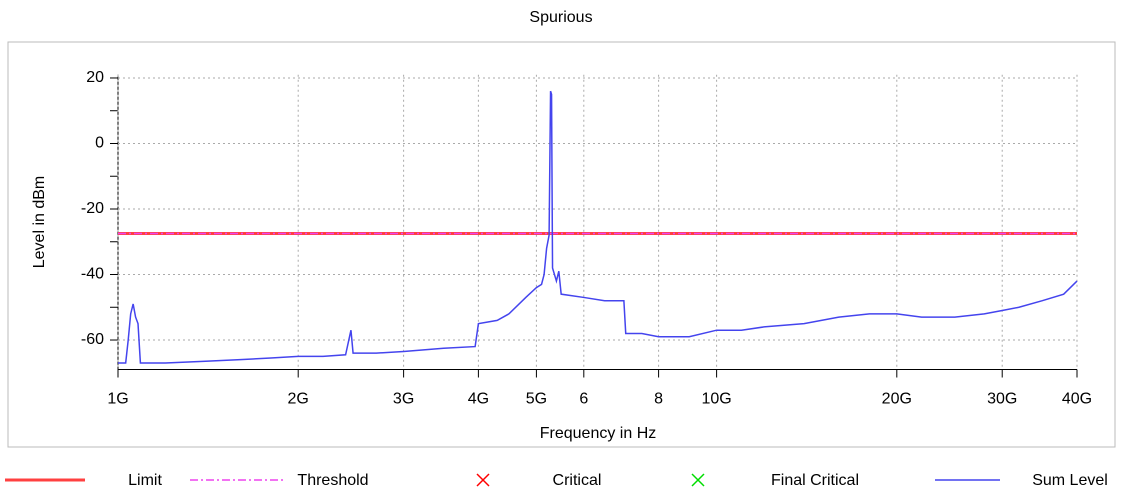  Describe the element at coordinates (1070, 480) in the screenshot. I see `legend-label: Sum Level` at that location.